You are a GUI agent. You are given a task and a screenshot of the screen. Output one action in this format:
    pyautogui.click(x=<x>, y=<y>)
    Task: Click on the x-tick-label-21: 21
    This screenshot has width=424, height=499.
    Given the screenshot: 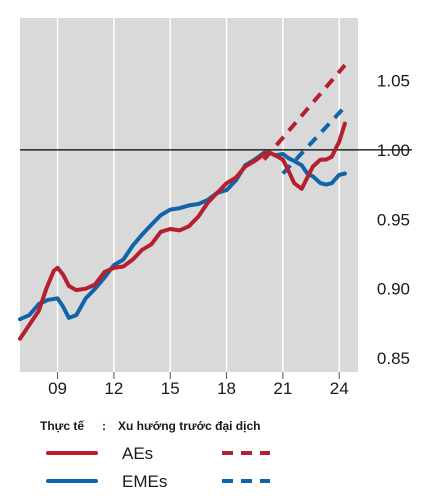 What is the action you would take?
    pyautogui.click(x=282, y=388)
    